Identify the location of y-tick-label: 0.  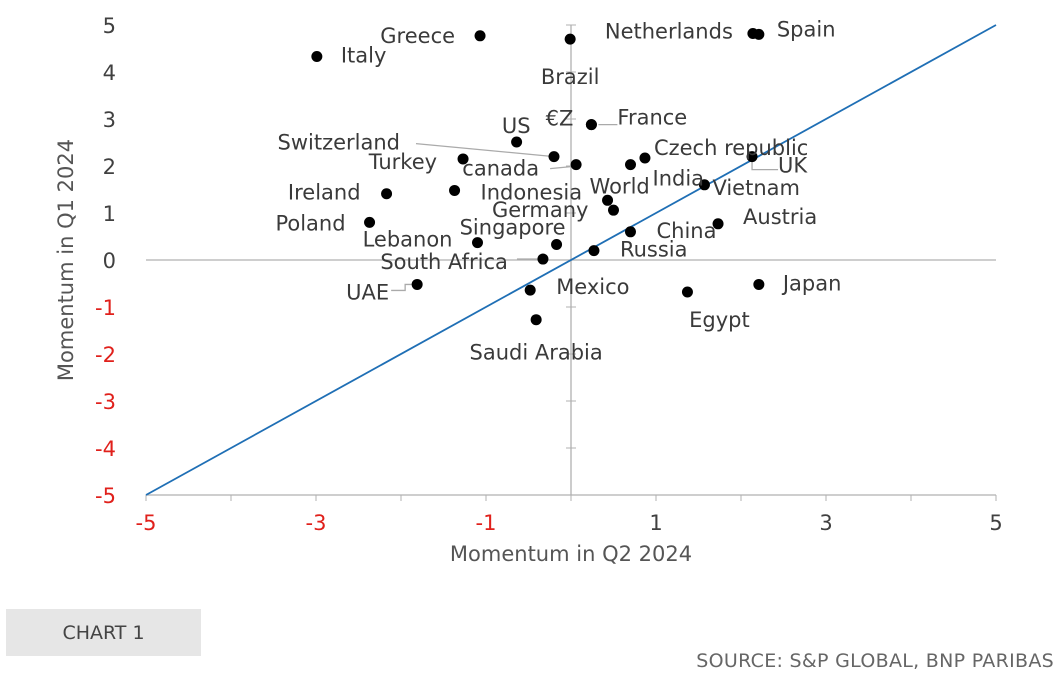
(109, 261).